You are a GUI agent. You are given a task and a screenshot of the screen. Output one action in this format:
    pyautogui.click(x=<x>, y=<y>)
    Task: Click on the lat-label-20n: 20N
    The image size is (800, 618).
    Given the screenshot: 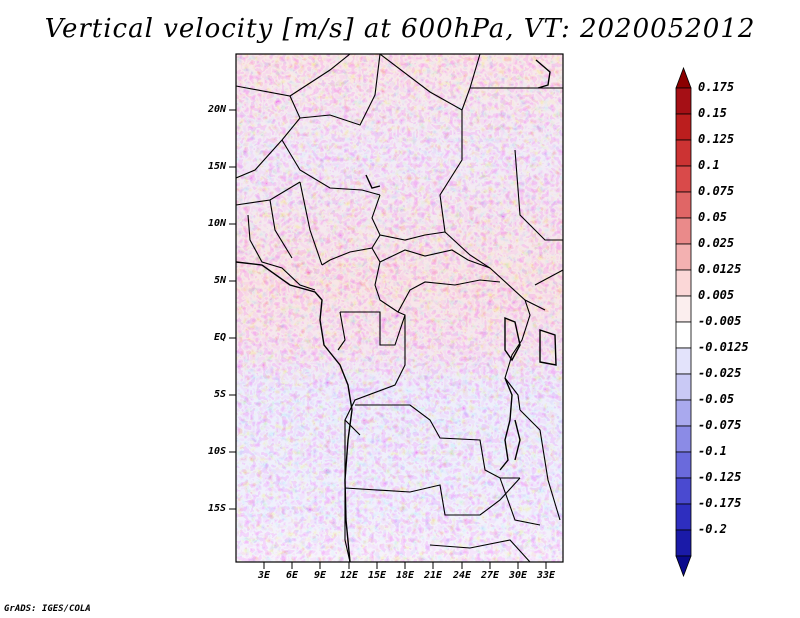 What is the action you would take?
    pyautogui.click(x=216, y=109)
    